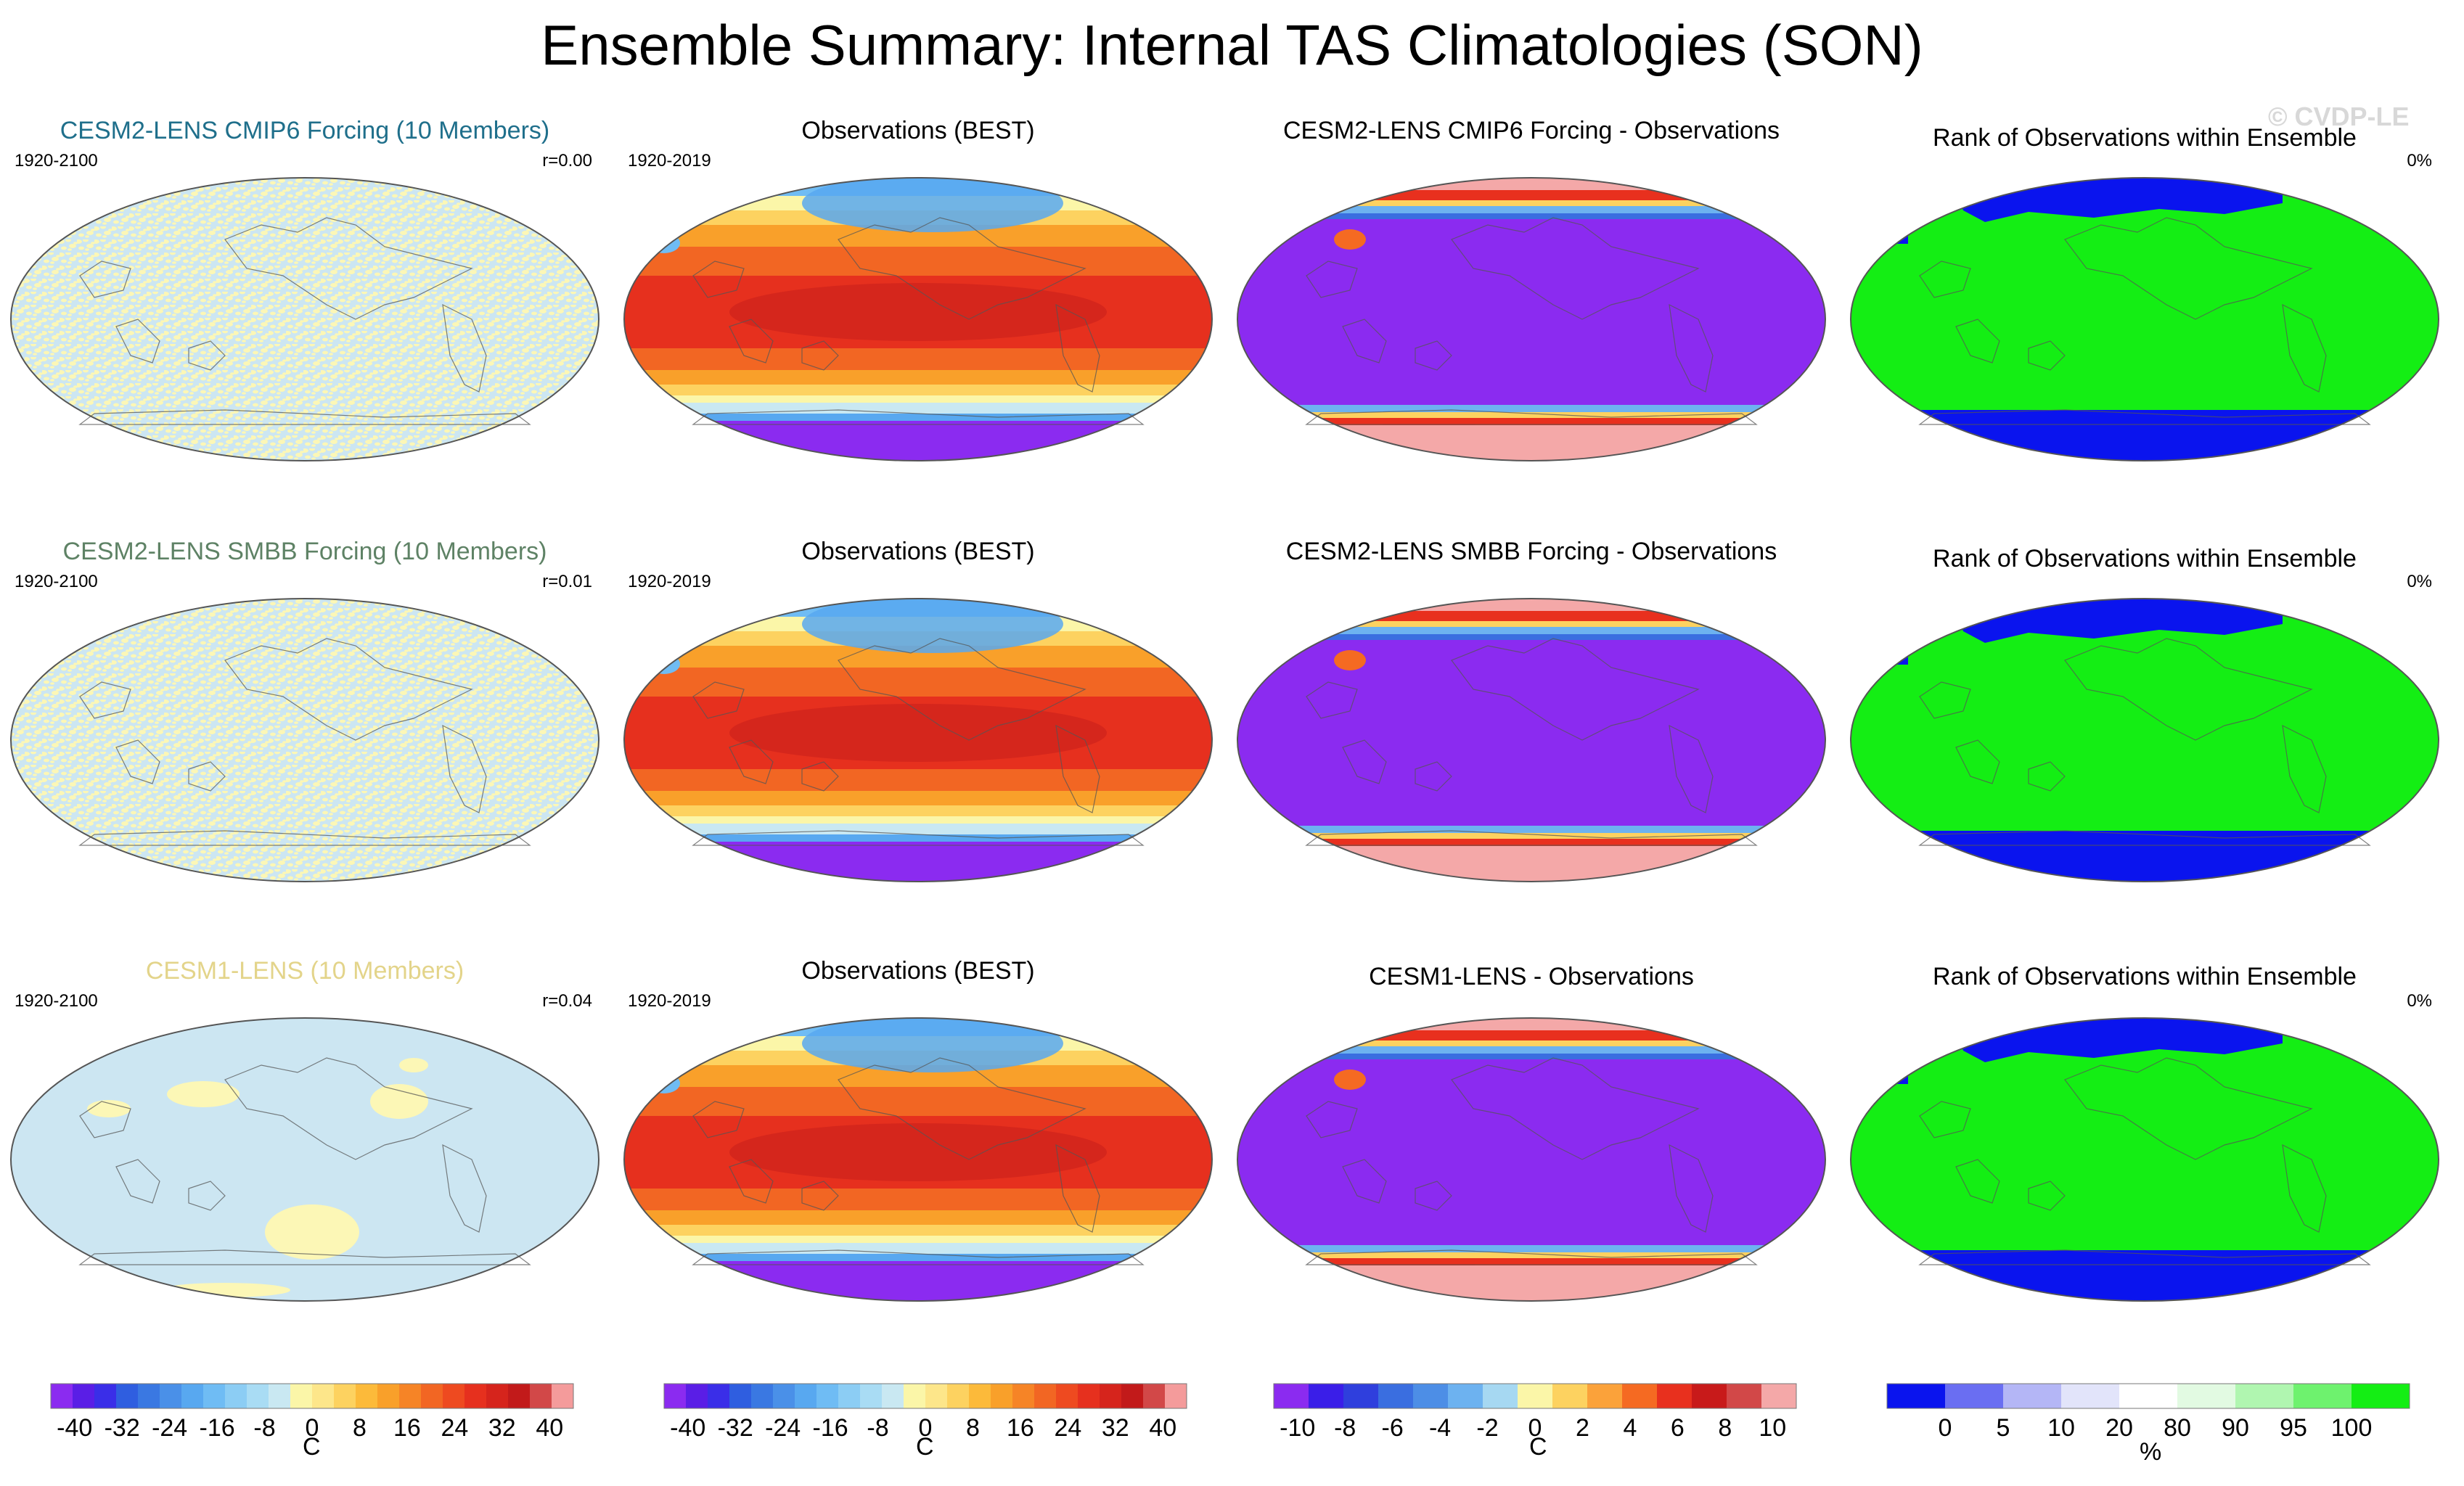  What do you see at coordinates (304, 319) in the screenshot?
I see `map-noise` at bounding box center [304, 319].